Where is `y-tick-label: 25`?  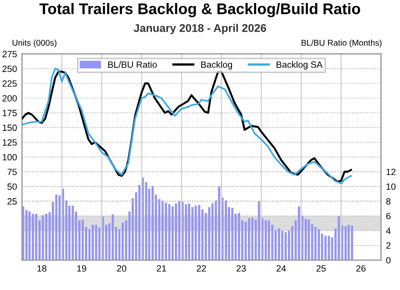
y-tick-label: 25 is located at coordinates (12, 201).